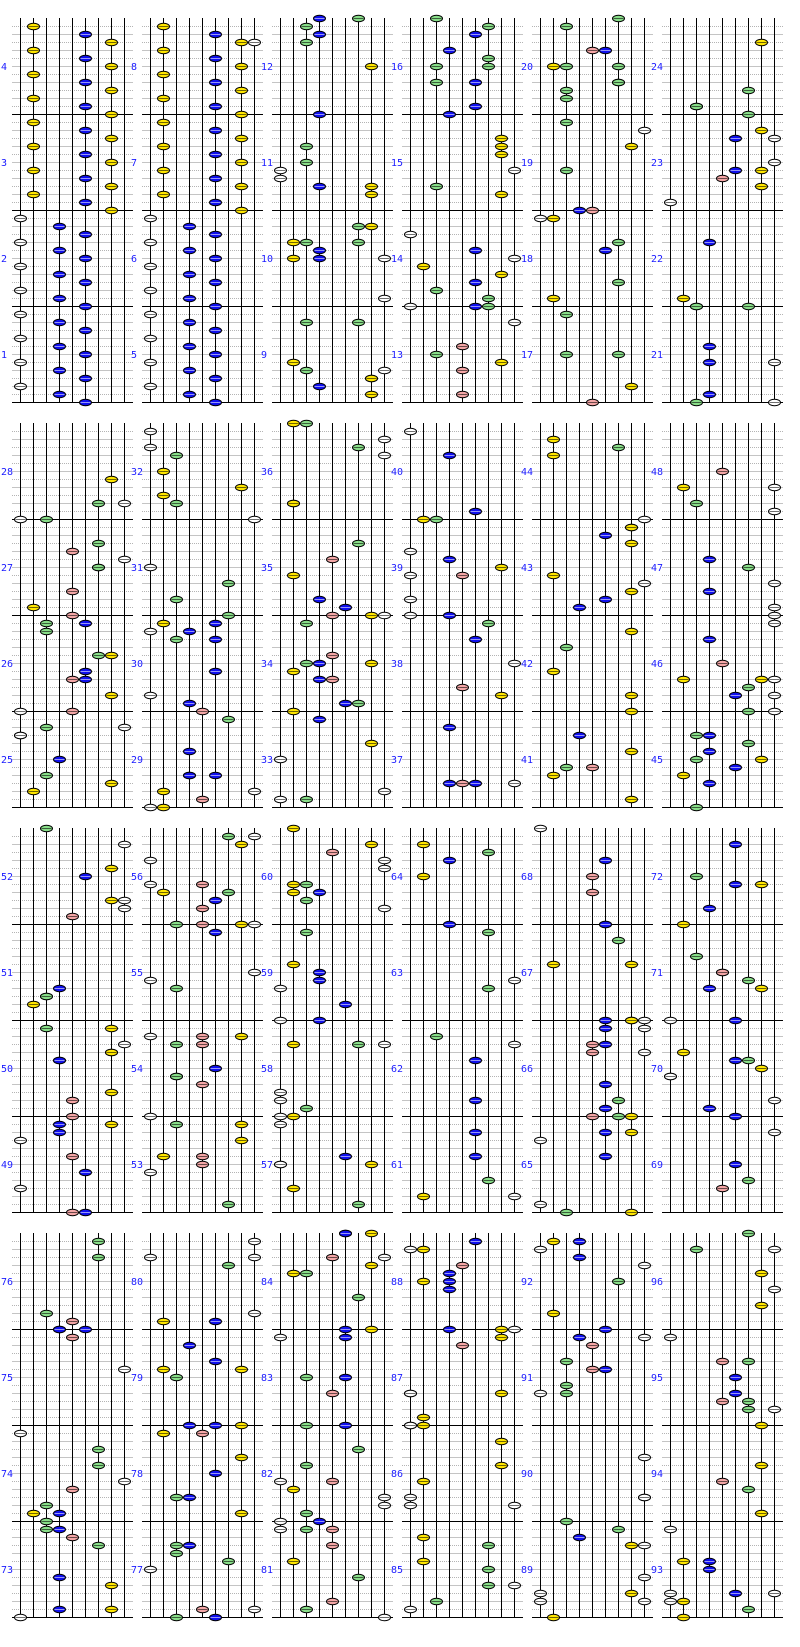  I want to click on measure-number: 27, so click(7, 568).